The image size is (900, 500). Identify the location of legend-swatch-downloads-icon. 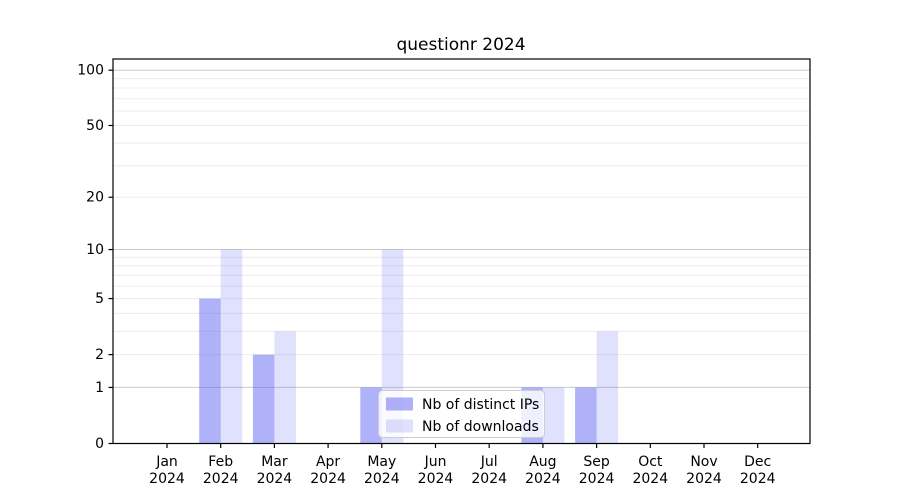
(399, 426).